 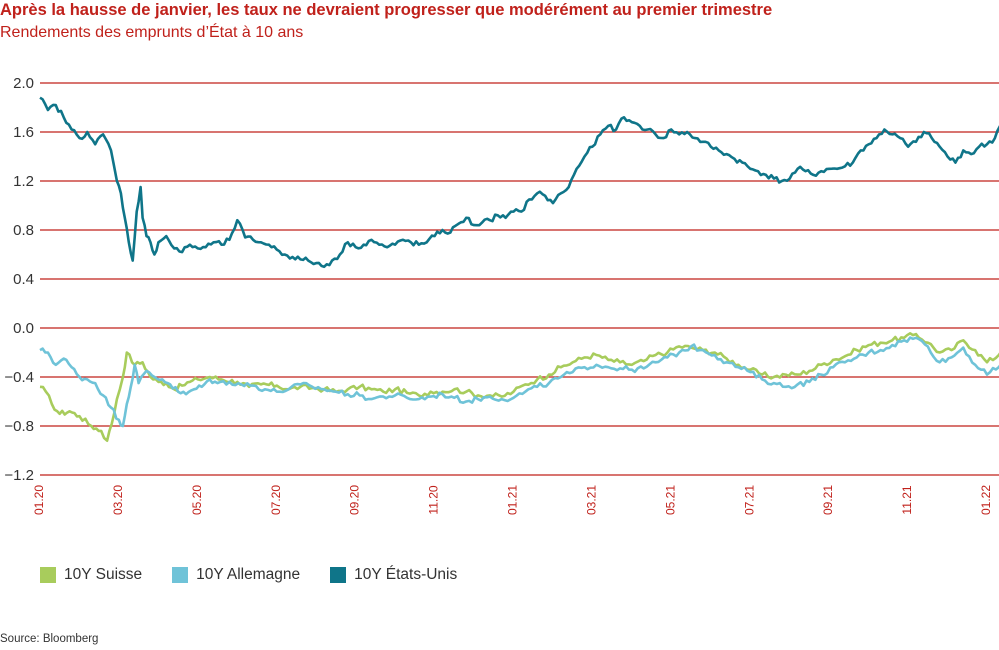 I want to click on y-tick-label: 1.2, so click(x=23, y=181).